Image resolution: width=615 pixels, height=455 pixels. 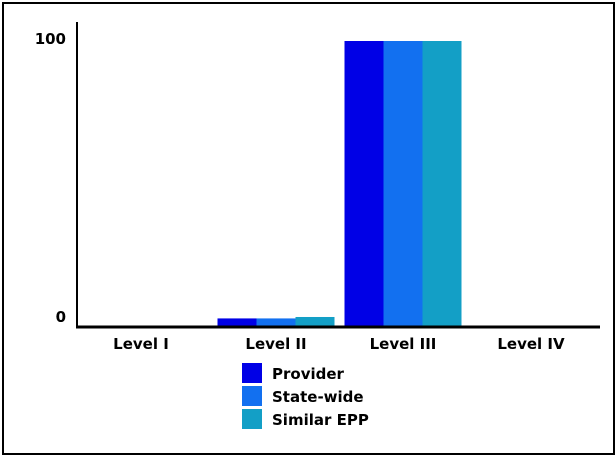 I want to click on category-label-level-i: Level I, so click(x=141, y=344).